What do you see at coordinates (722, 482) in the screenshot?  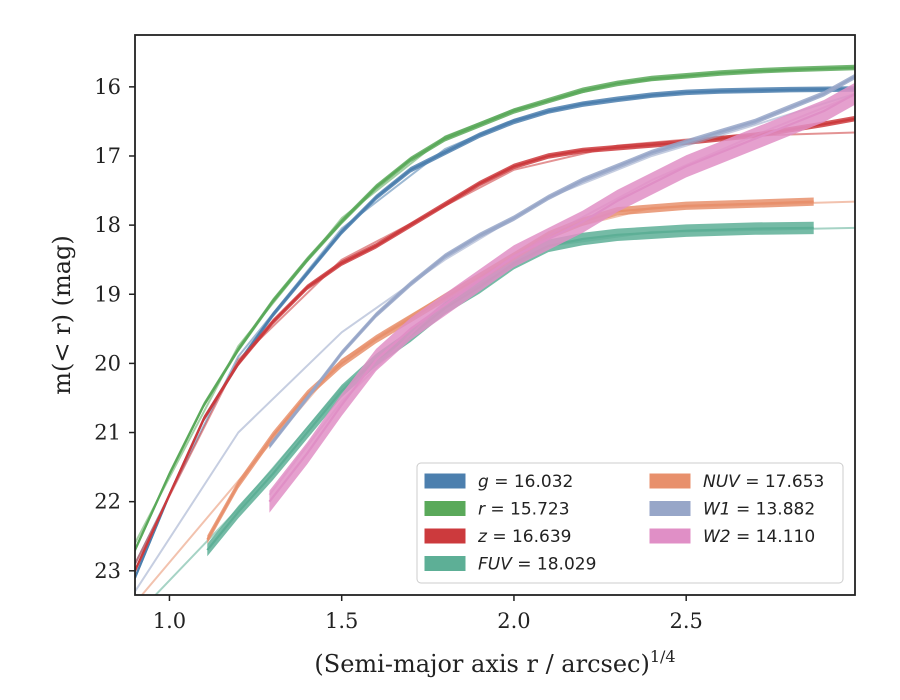 I see `legend-symbol: NUV` at bounding box center [722, 482].